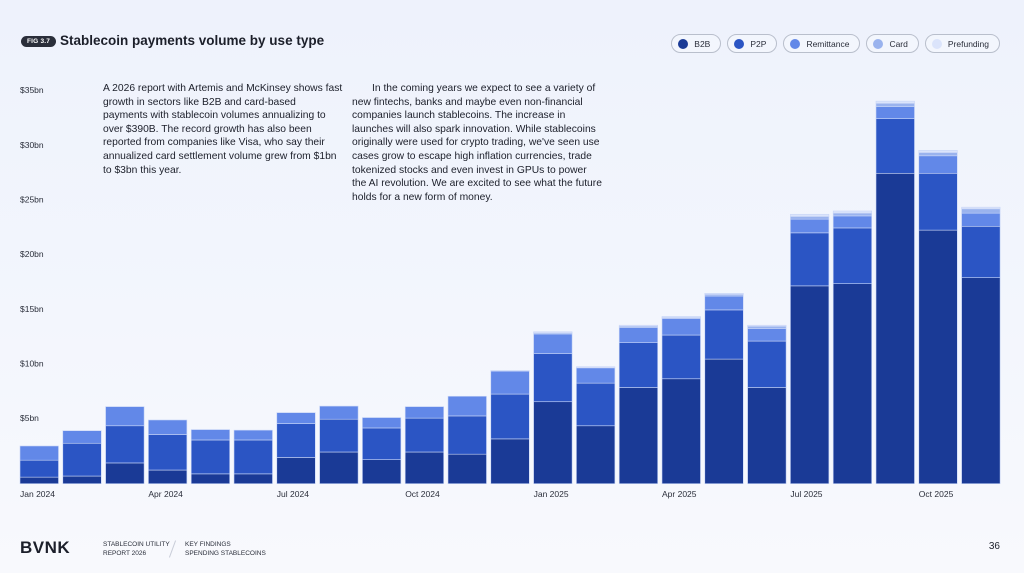  I want to click on y-tick-label: $15bn, so click(32, 309).